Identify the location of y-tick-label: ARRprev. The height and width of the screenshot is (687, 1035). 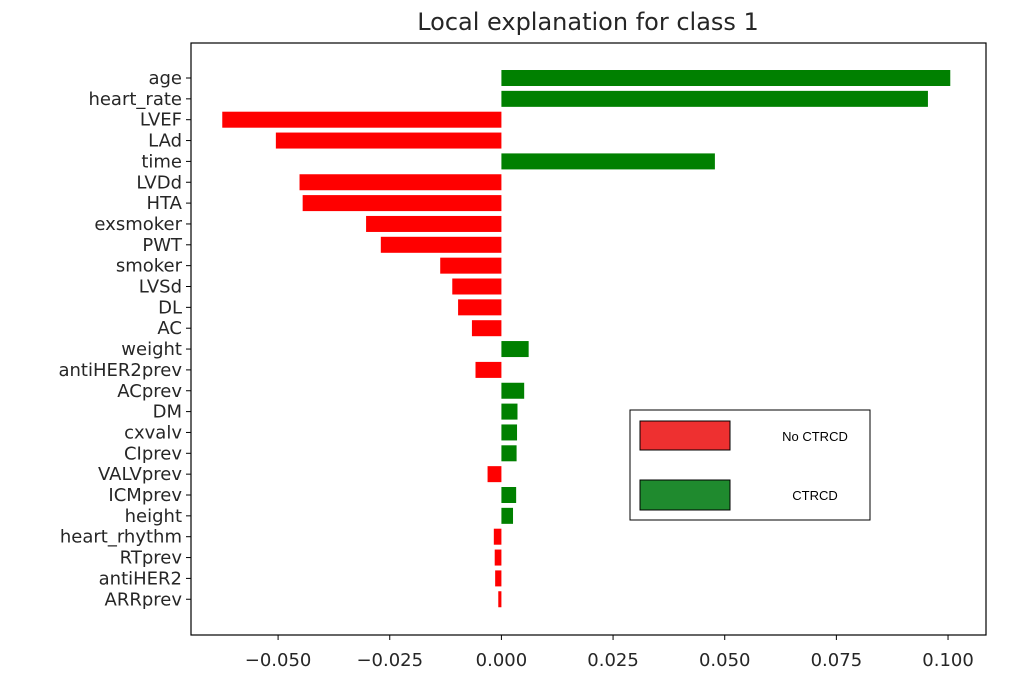
(144, 599).